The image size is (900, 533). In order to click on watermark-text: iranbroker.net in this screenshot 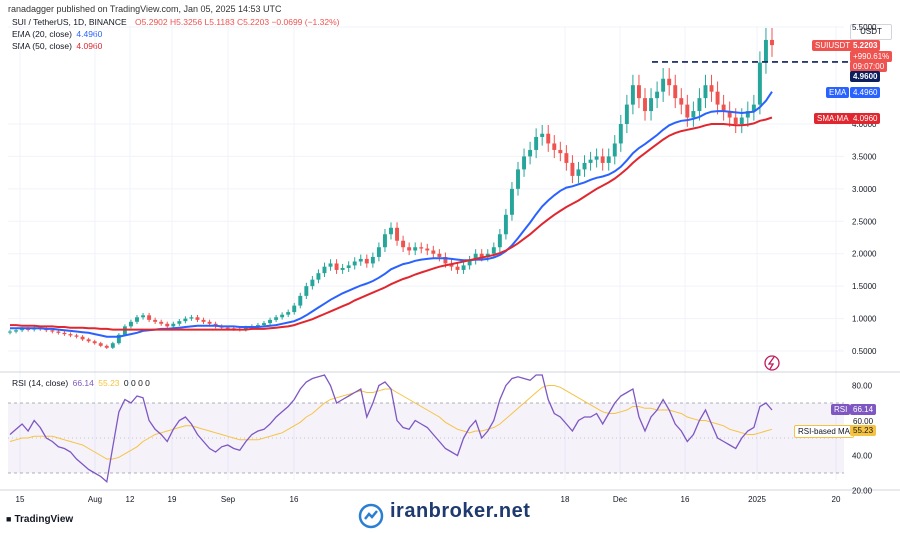, I will do `click(460, 511)`.